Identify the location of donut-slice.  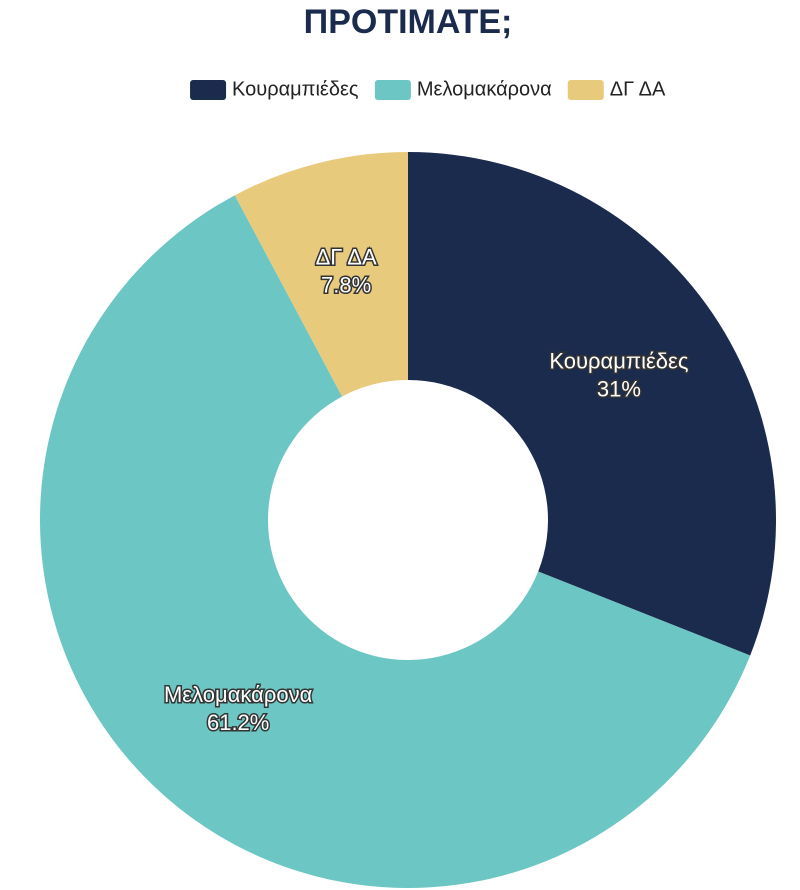
(321, 274).